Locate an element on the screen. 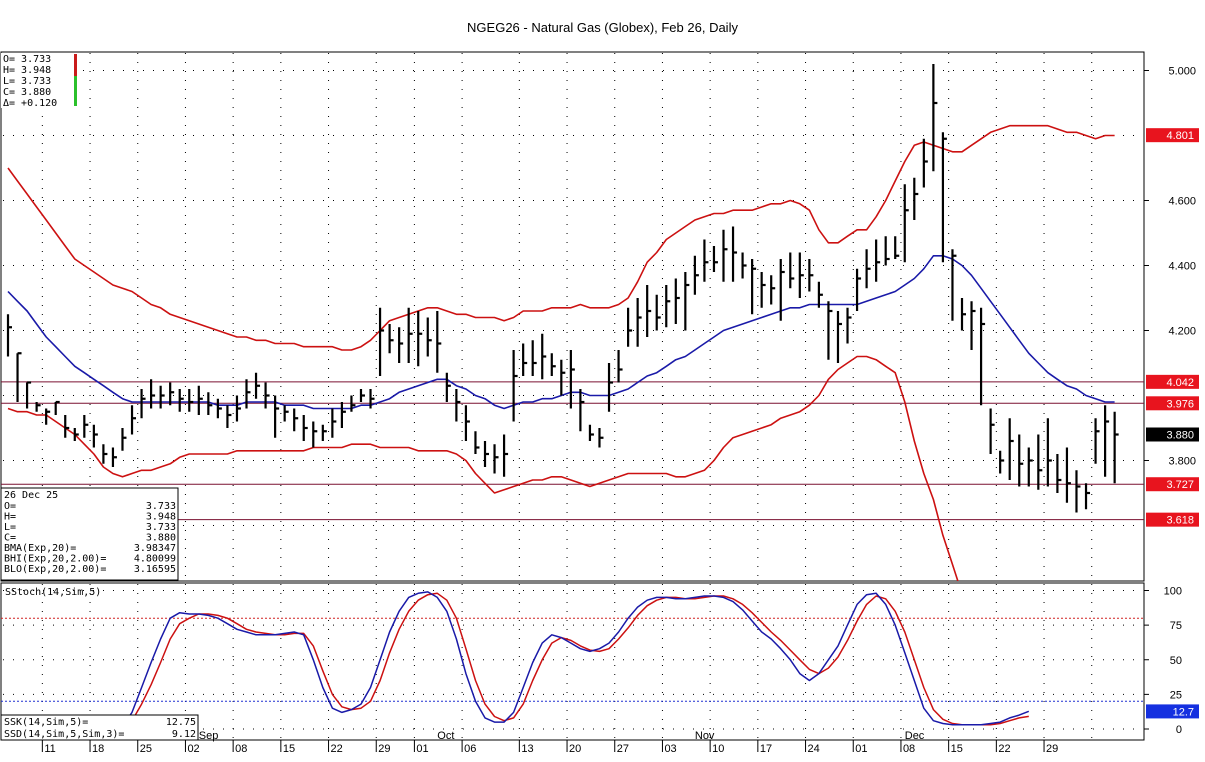 This screenshot has height=762, width=1205. ssk-line is located at coordinates (575, 659).